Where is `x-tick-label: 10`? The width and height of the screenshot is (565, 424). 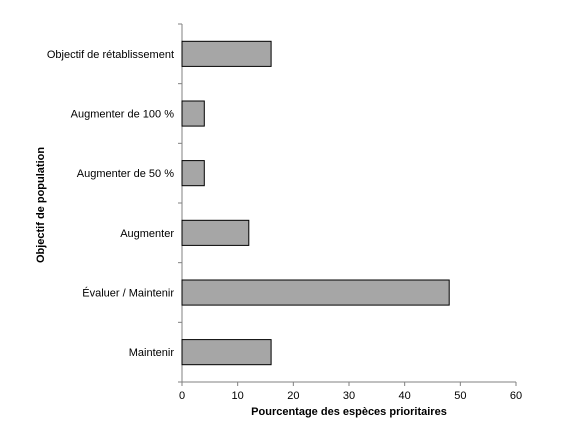 x-tick-label: 10 is located at coordinates (238, 396).